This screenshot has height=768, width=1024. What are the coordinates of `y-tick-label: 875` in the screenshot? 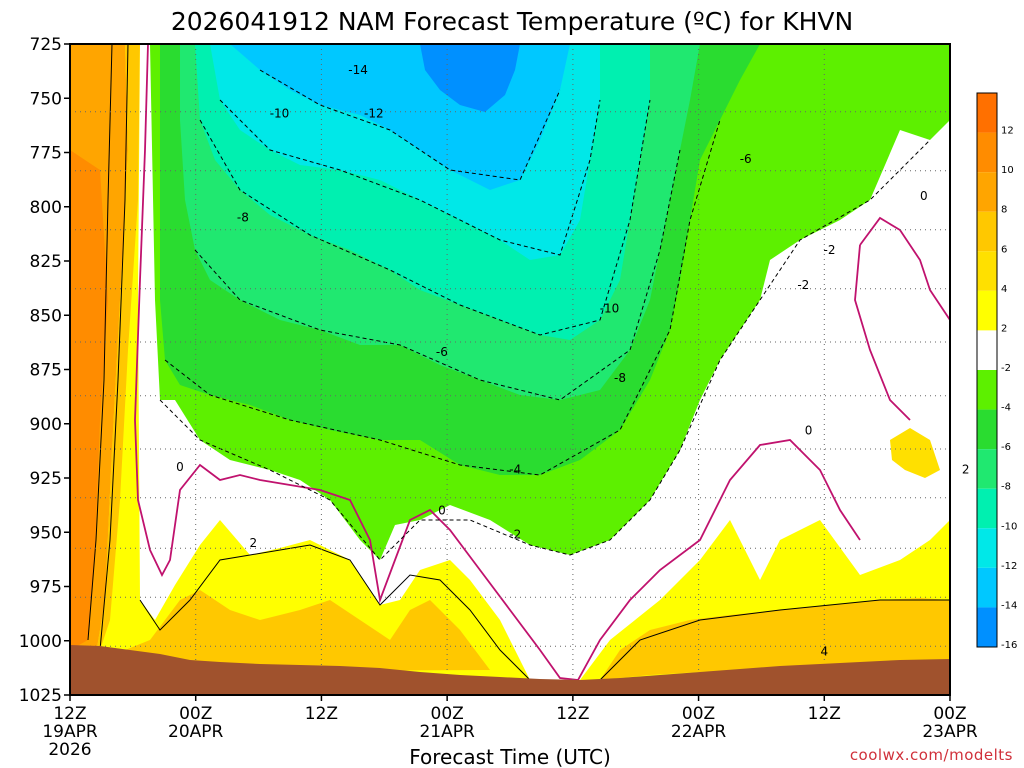 It's located at (46, 371).